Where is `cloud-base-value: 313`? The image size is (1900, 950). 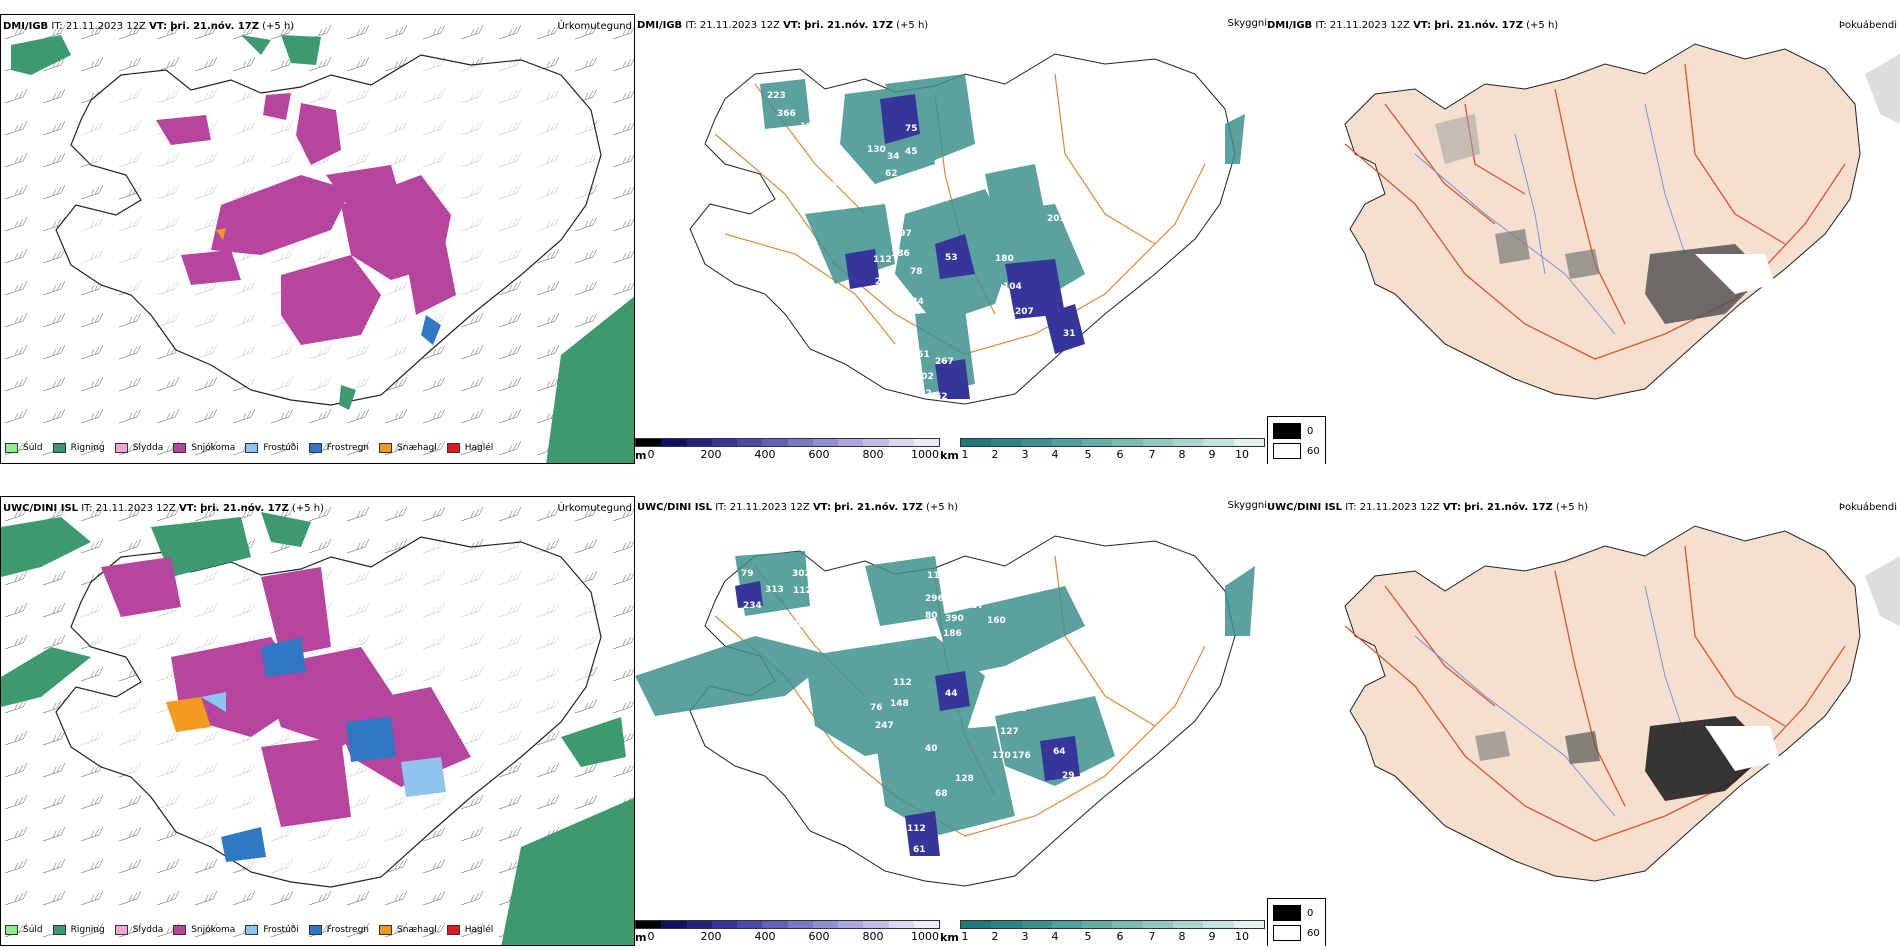
cloud-base-value: 313 is located at coordinates (774, 590).